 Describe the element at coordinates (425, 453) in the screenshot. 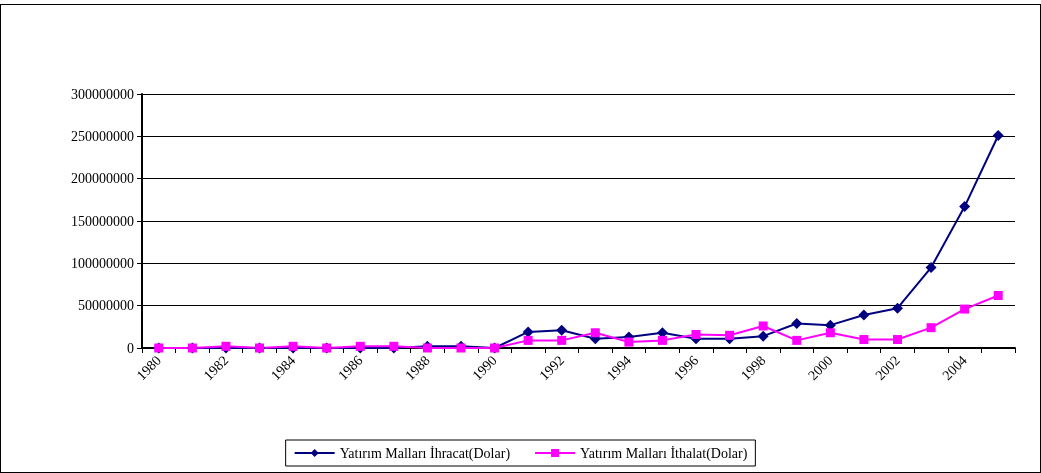

I see `legend-label: Yatırım Malları İhracat(Dolar)` at that location.